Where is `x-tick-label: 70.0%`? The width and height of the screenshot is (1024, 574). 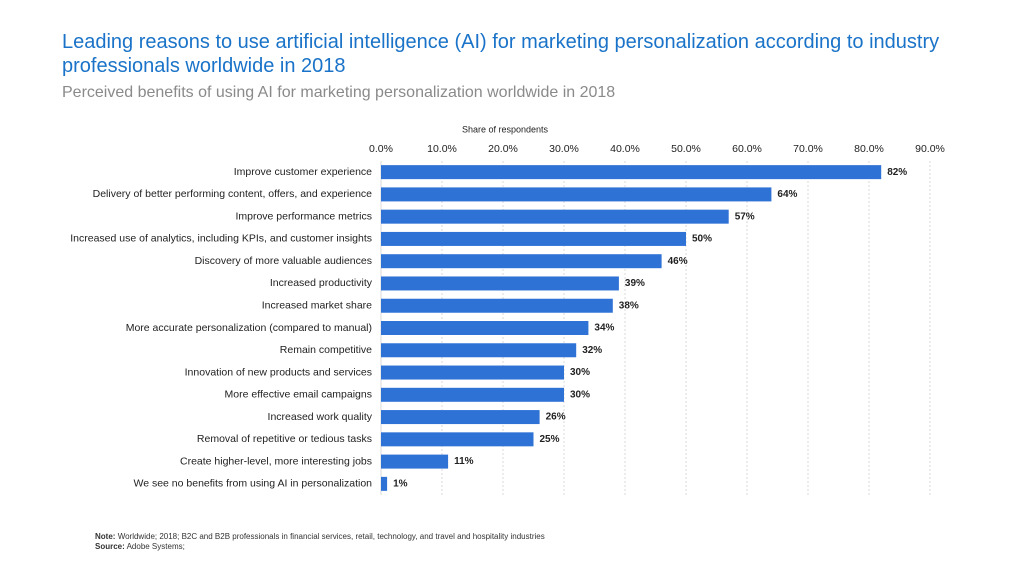 x-tick-label: 70.0% is located at coordinates (808, 149).